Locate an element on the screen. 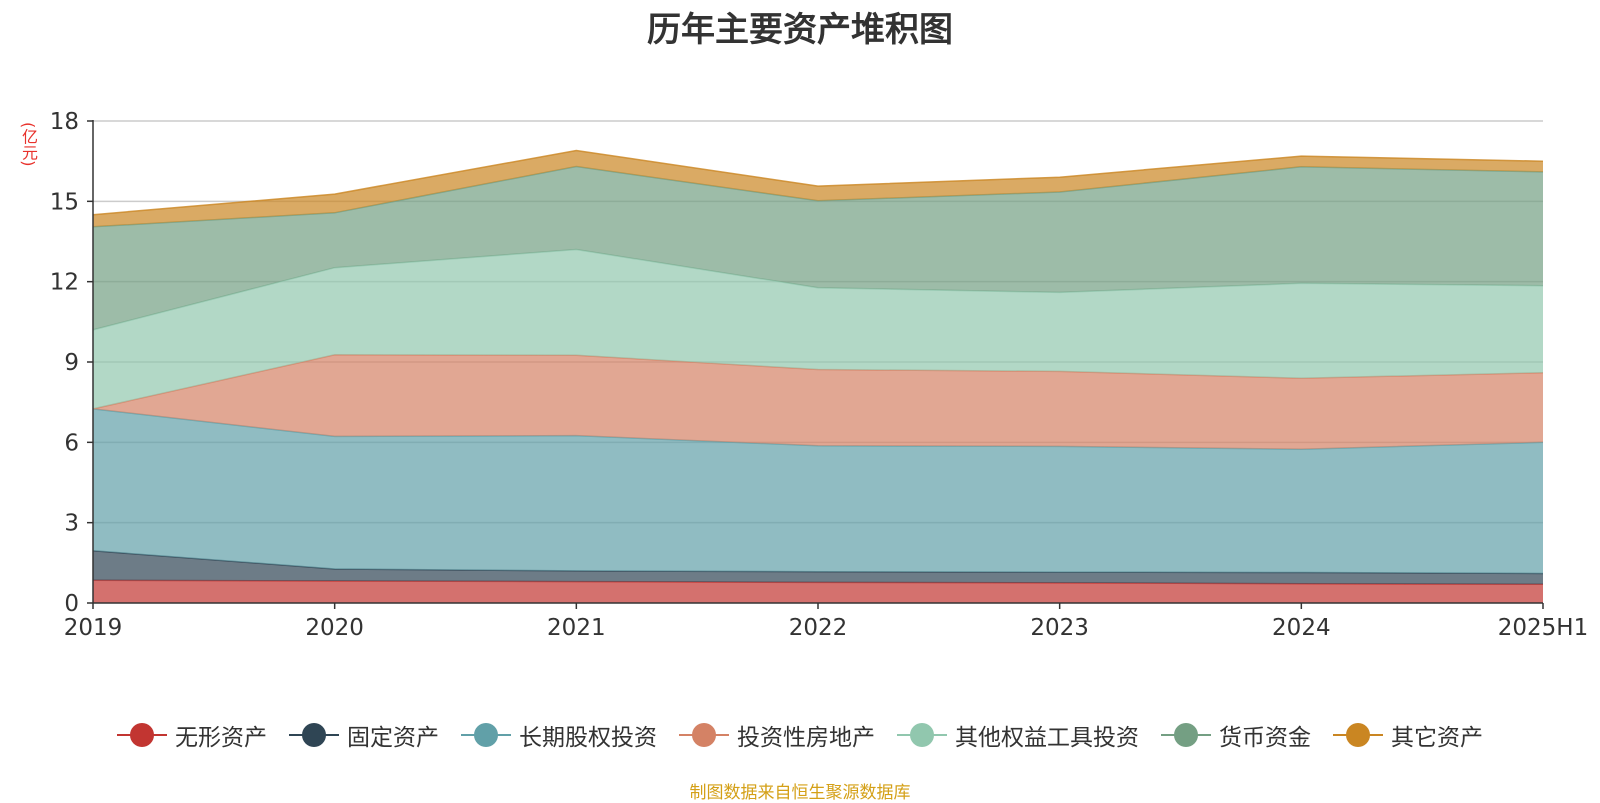 This screenshot has width=1600, height=803. chart-title: 历年主要资产堆积图 is located at coordinates (800, 30).